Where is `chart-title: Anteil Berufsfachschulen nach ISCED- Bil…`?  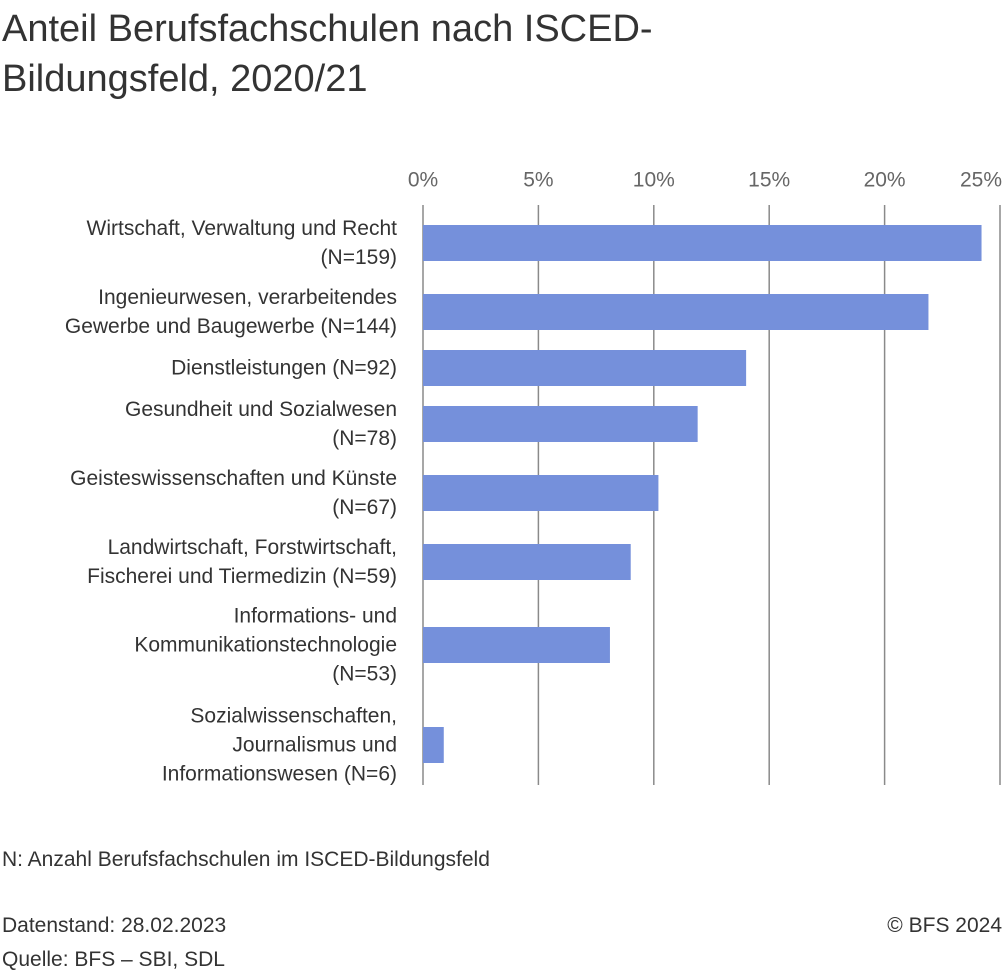 chart-title: Anteil Berufsfachschulen nach ISCED- Bil… is located at coordinates (327, 54).